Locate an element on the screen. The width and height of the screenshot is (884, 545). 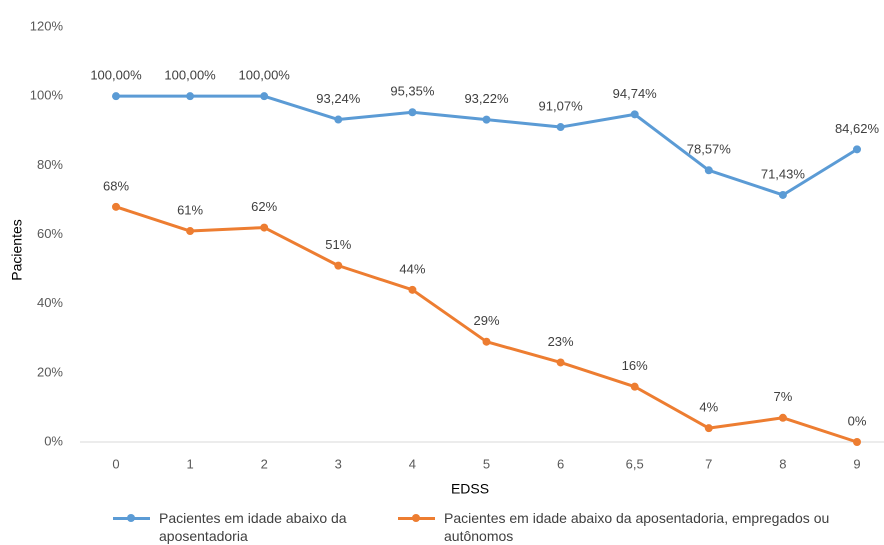
y-tick-label: 100% is located at coordinates (47, 95).